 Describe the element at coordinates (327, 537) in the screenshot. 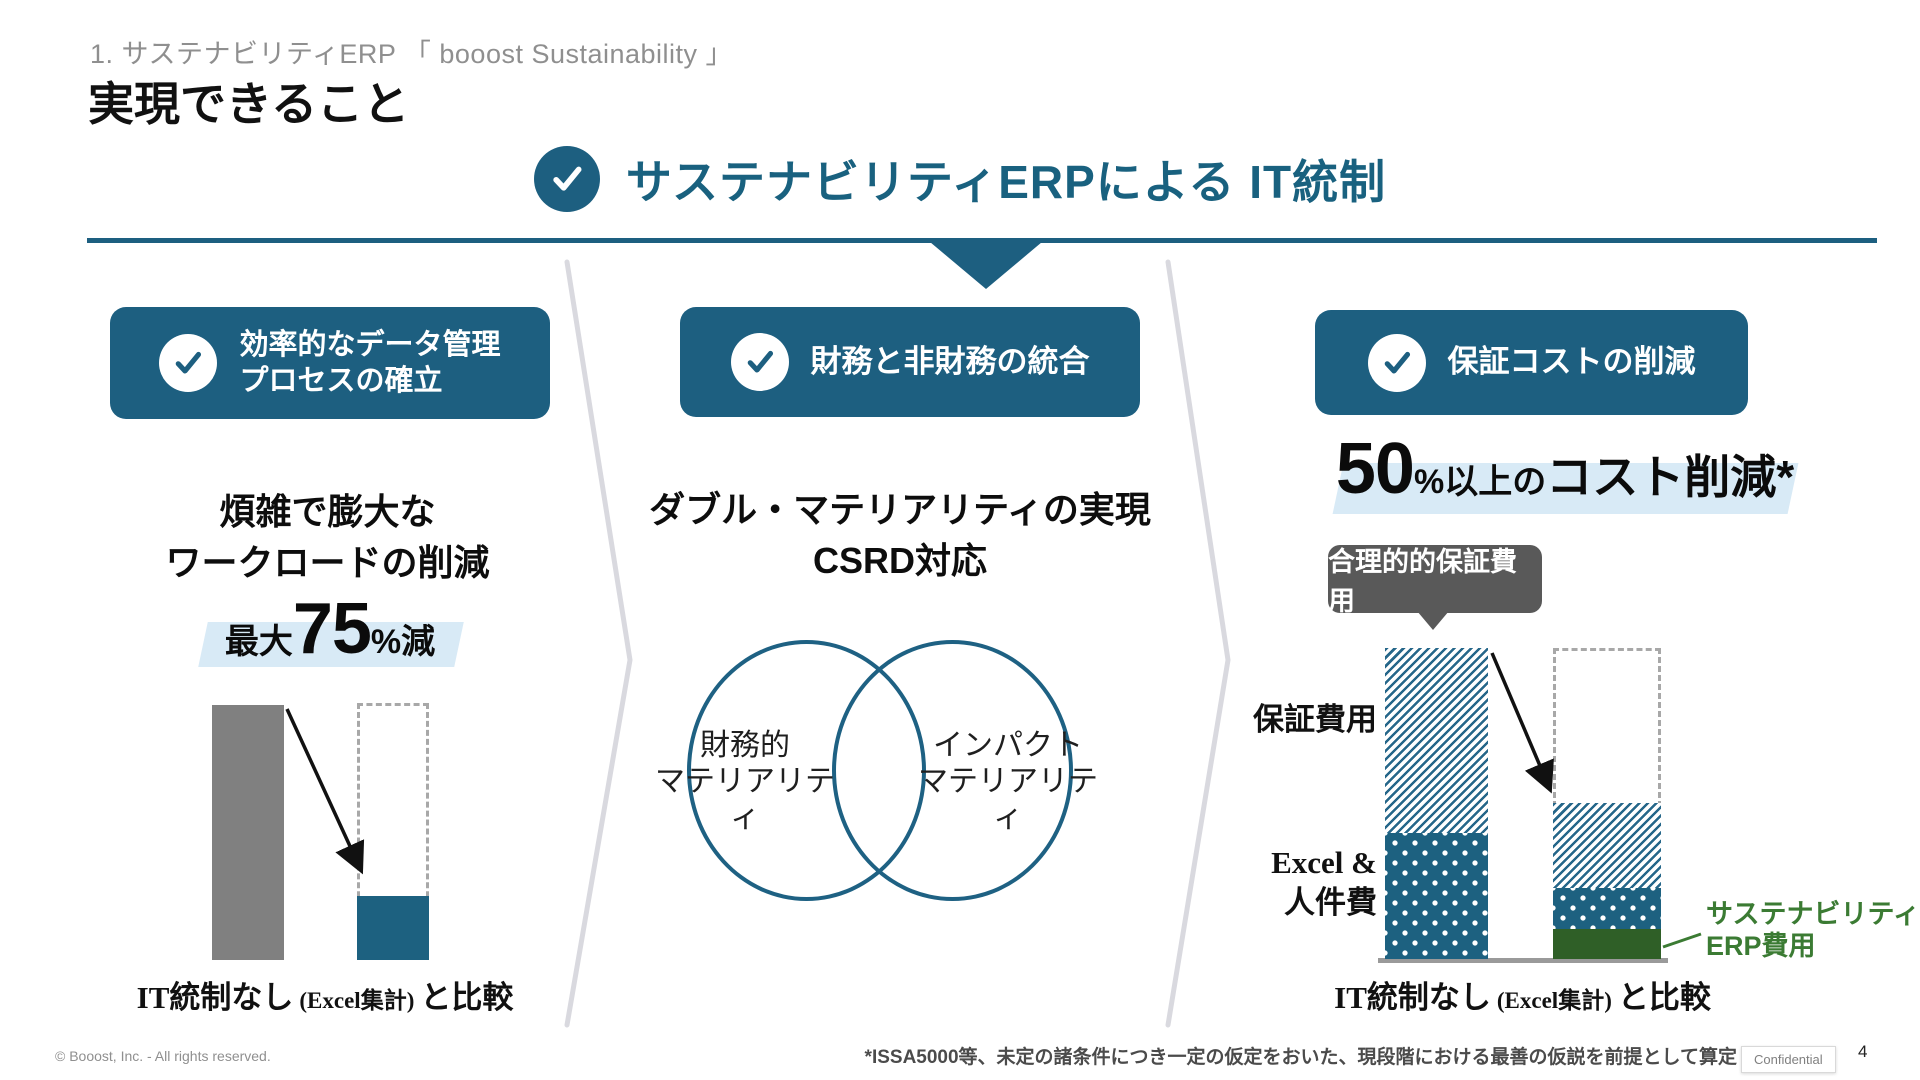

I see `workload-reduction-text: 煩雑で膨大な ワークロードの削減` at that location.